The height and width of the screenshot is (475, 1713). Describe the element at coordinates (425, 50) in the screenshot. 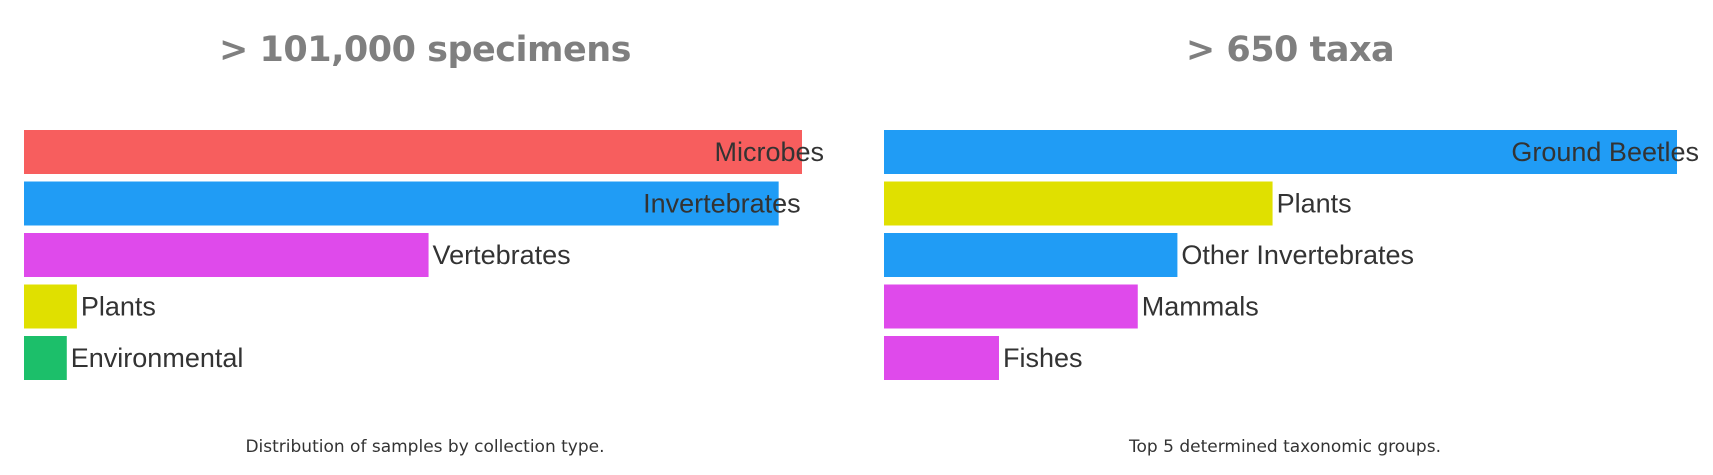

I see `specimens-headline: > 101,000 specimens` at that location.